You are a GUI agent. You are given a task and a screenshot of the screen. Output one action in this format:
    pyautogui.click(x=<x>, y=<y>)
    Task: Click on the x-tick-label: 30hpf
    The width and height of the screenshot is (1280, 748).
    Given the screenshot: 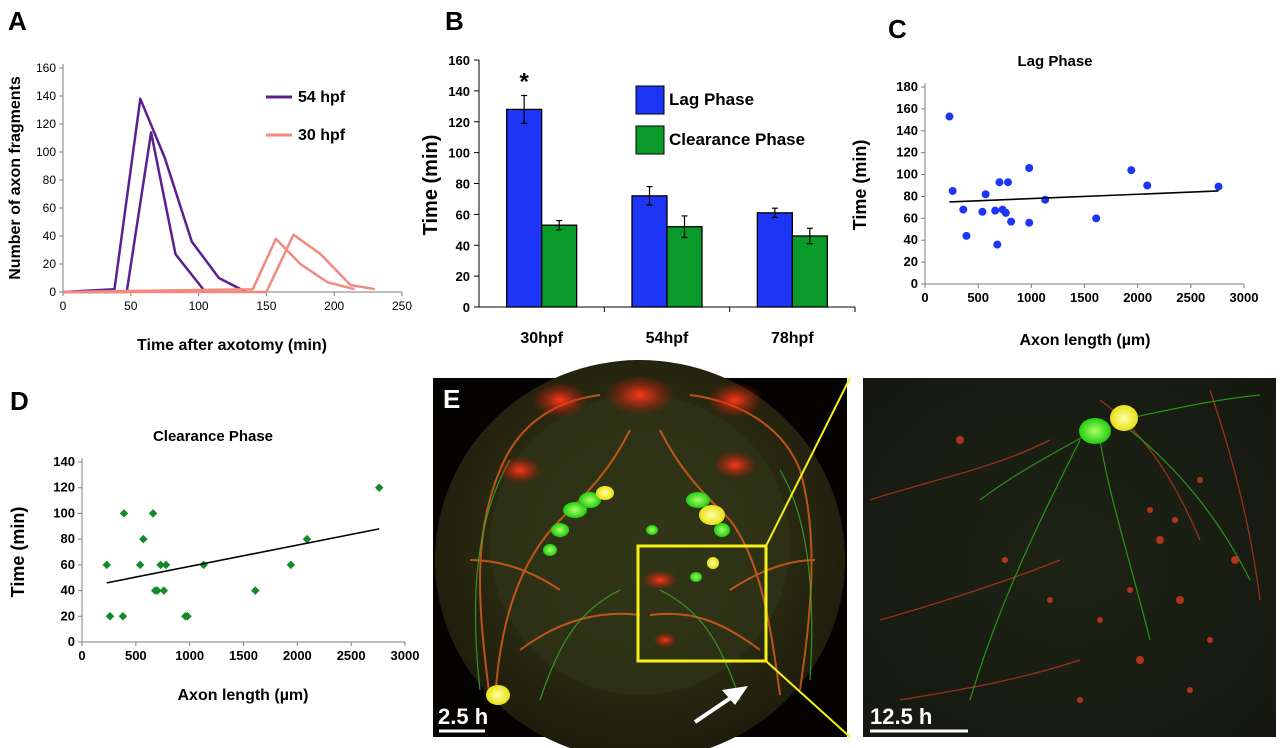 What is the action you would take?
    pyautogui.click(x=541, y=338)
    